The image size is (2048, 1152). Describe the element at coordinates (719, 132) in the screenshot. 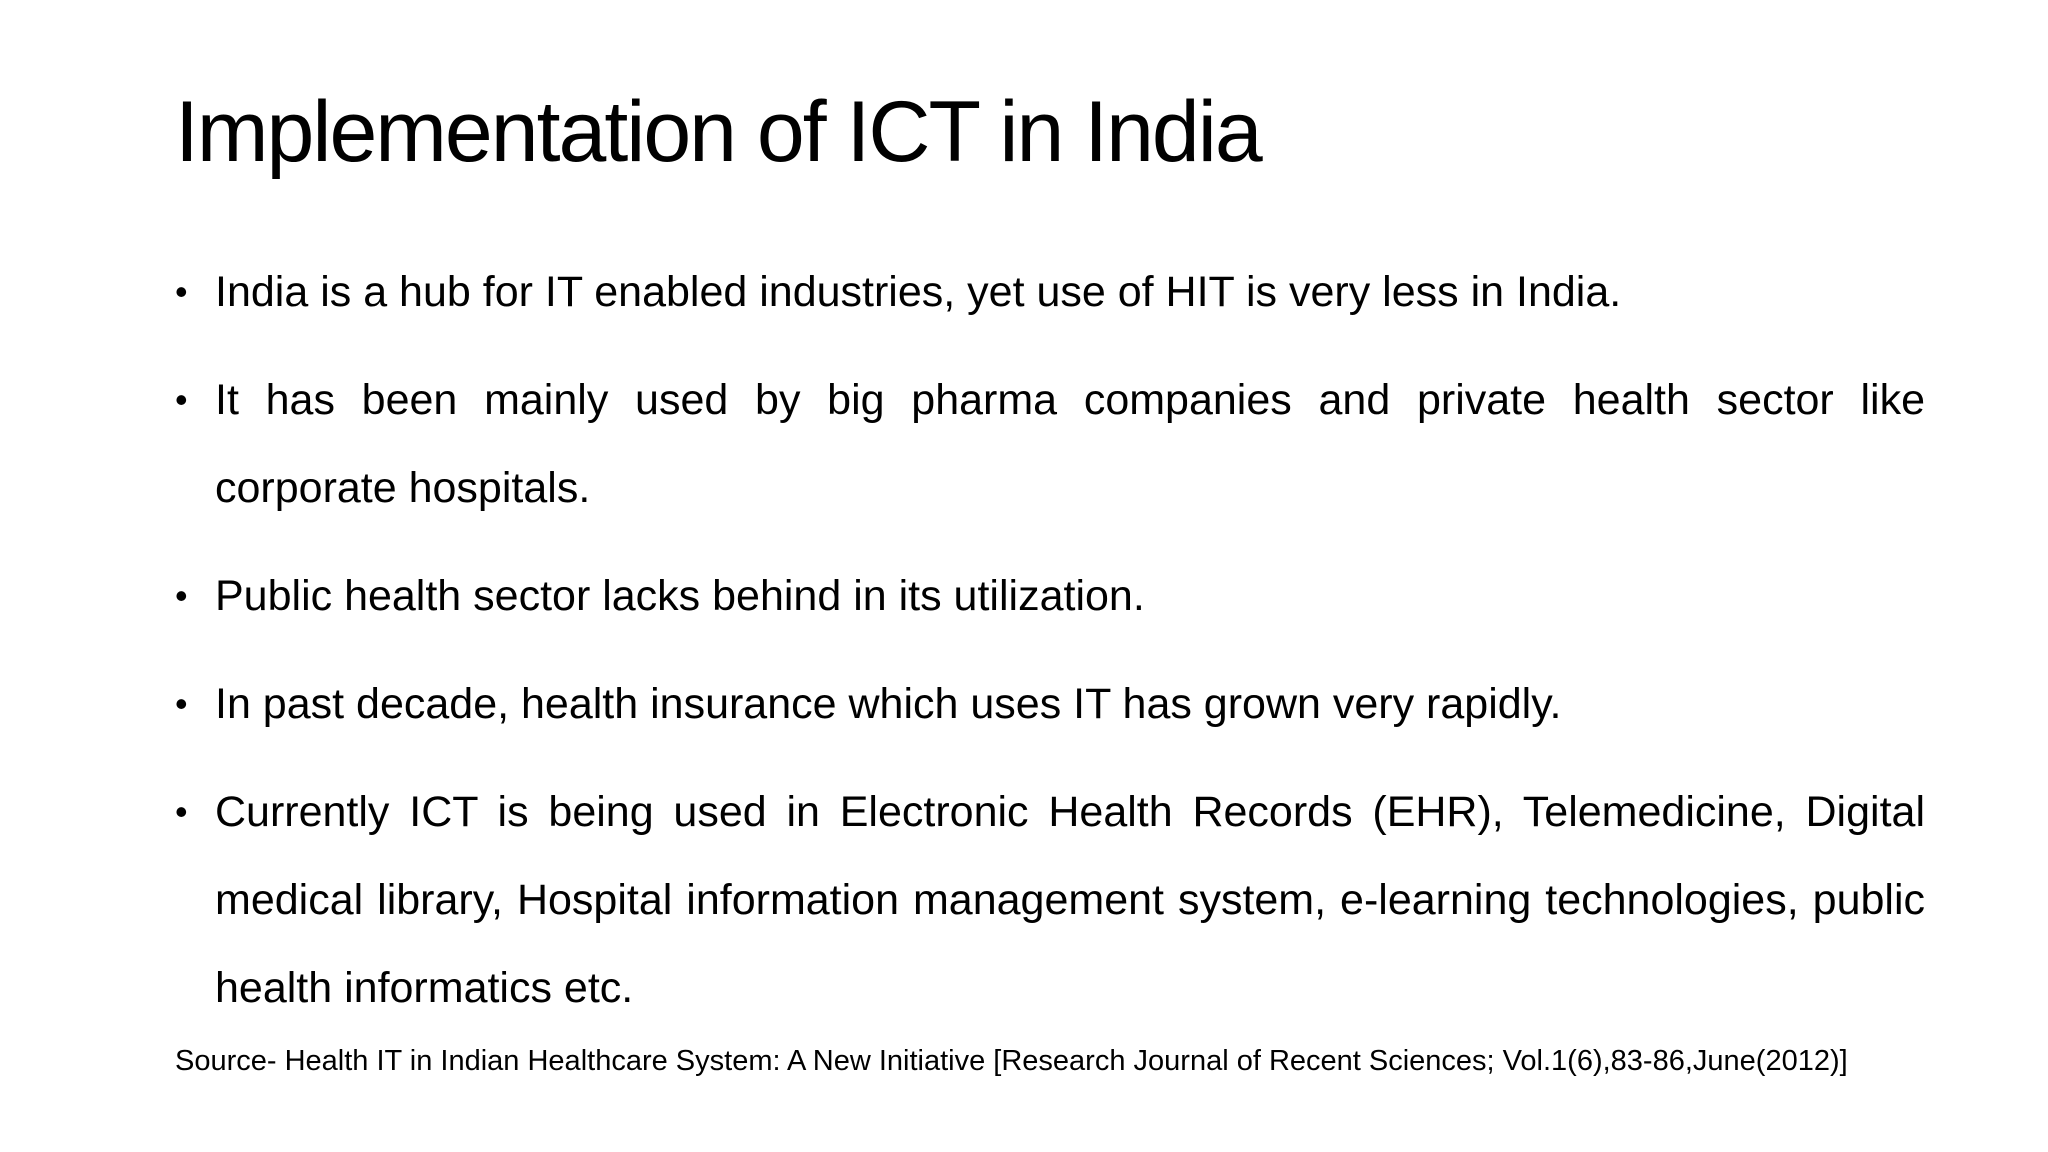

I see `slide-title: Implementation of ICT in India` at that location.